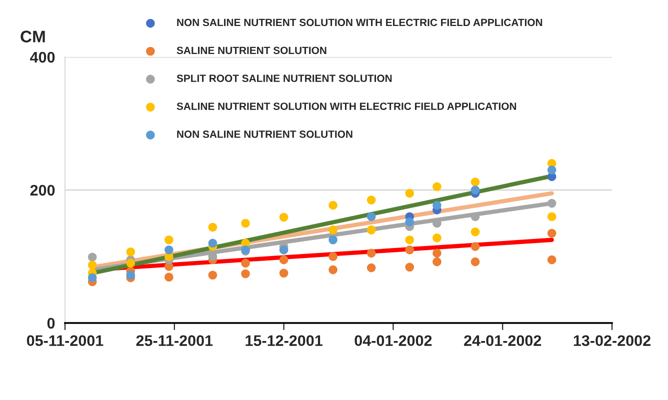  I want to click on x-tick-label: 04-01-2002, so click(393, 340).